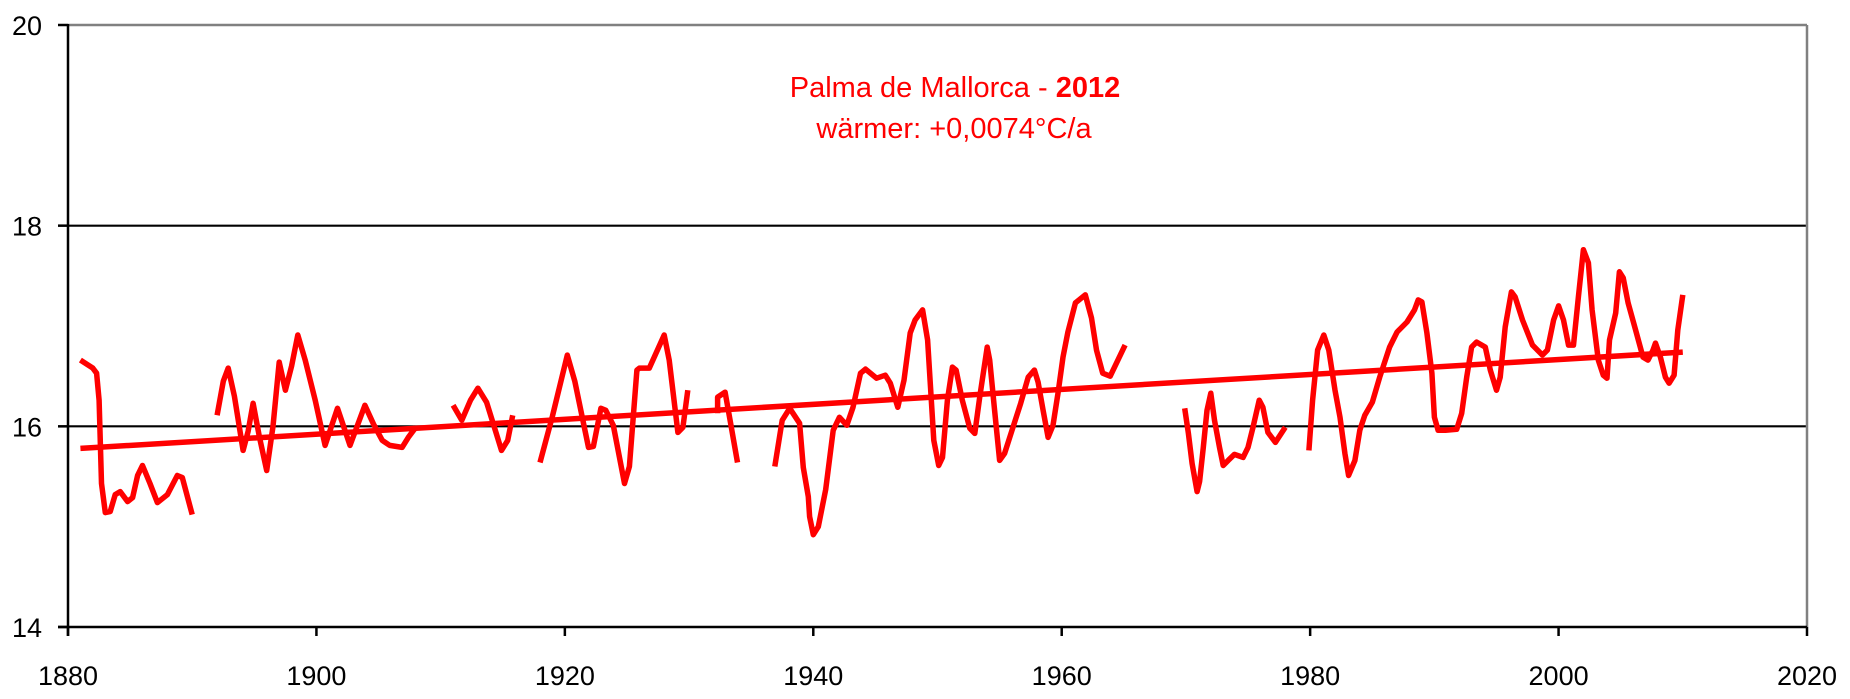 The image size is (1850, 699). What do you see at coordinates (937, 659) in the screenshot?
I see `x-axis: 1880 1900 1920 1940 1960 1980 2000 2020` at bounding box center [937, 659].